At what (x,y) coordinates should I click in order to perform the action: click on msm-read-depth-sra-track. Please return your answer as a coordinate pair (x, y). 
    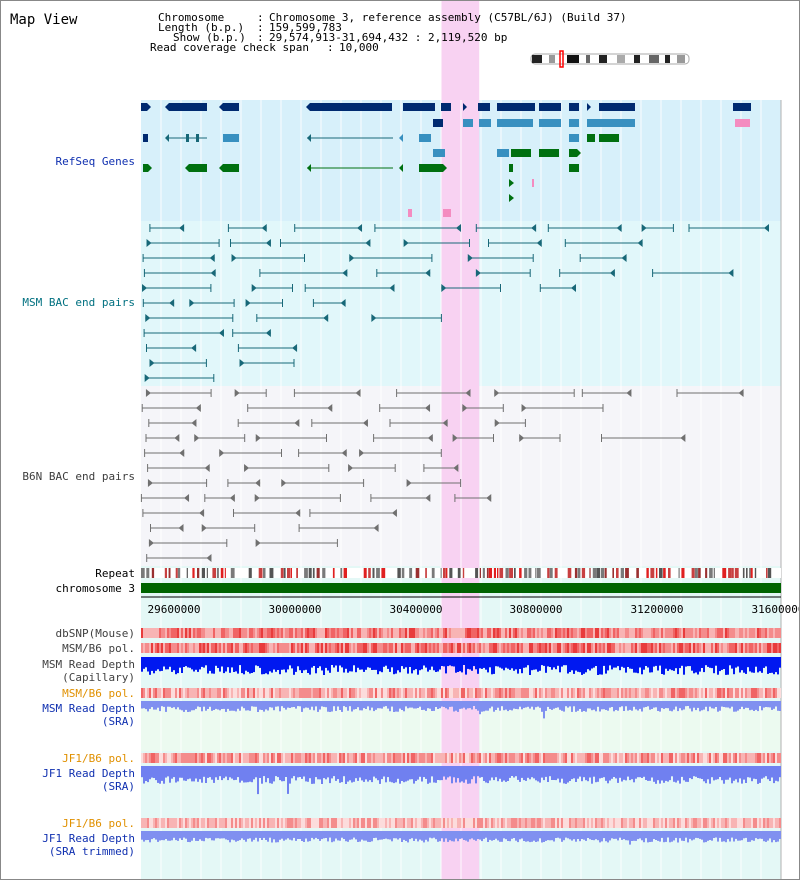
    Looking at the image, I should click on (461, 710).